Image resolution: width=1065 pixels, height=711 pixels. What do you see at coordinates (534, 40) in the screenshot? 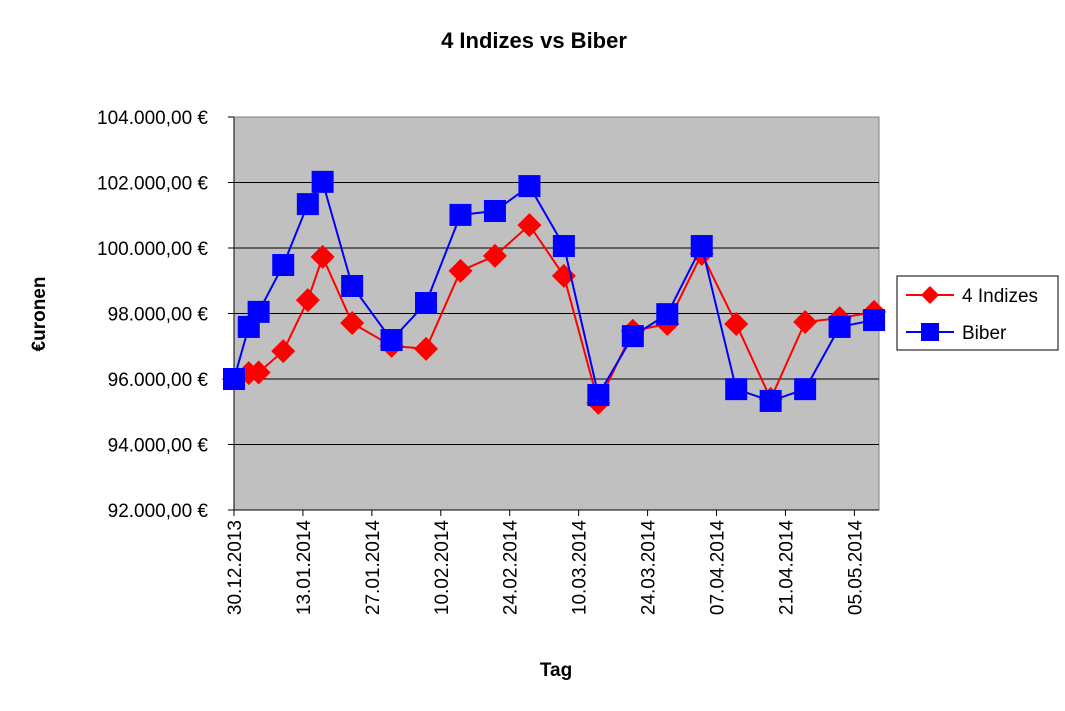
I see `chart-title: 4 Indizes vs Biber` at bounding box center [534, 40].